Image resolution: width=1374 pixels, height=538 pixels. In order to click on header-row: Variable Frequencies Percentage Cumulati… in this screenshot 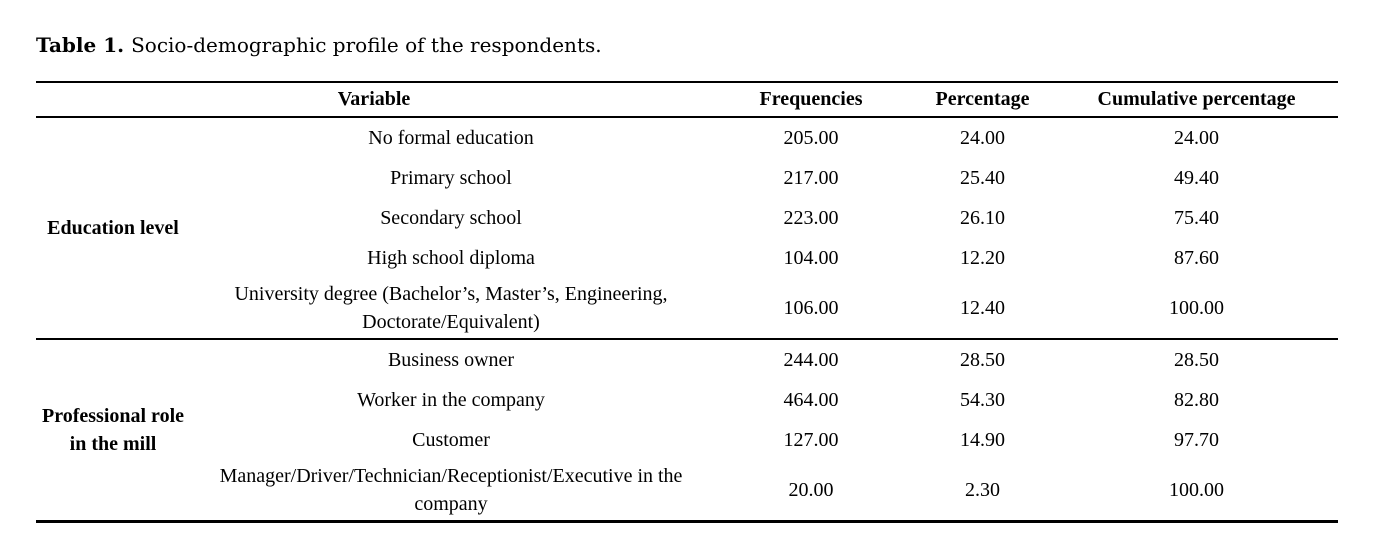, I will do `click(687, 99)`.